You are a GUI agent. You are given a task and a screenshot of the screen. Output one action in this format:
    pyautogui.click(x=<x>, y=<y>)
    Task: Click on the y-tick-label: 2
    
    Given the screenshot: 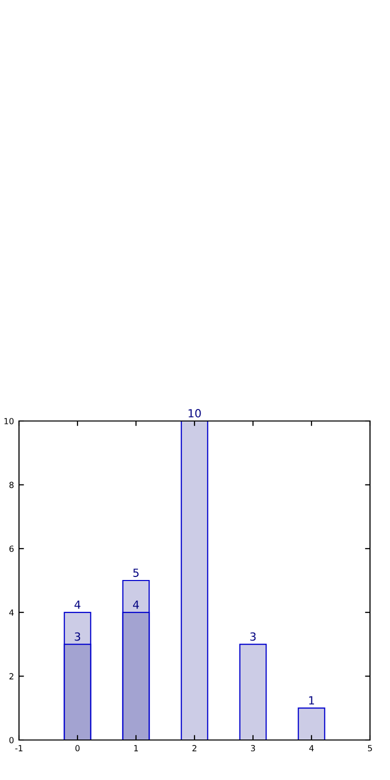 What is the action you would take?
    pyautogui.click(x=11, y=676)
    